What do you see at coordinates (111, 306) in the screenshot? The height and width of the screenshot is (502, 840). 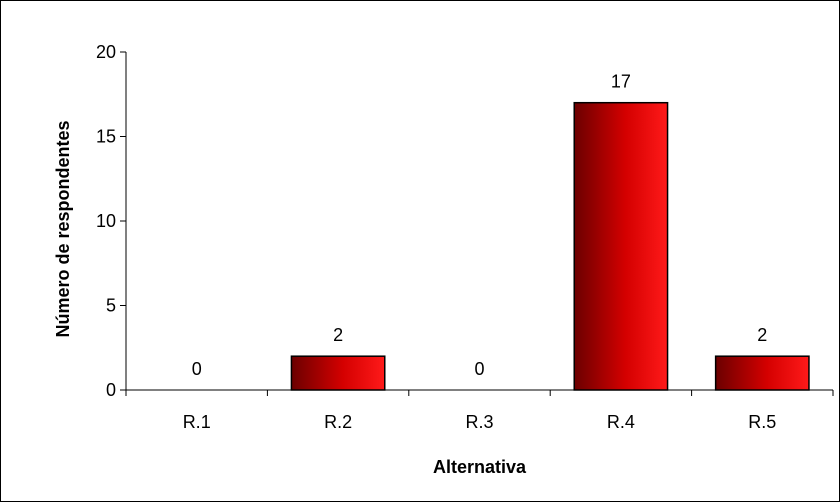 I see `y-tick-label: 5` at bounding box center [111, 306].